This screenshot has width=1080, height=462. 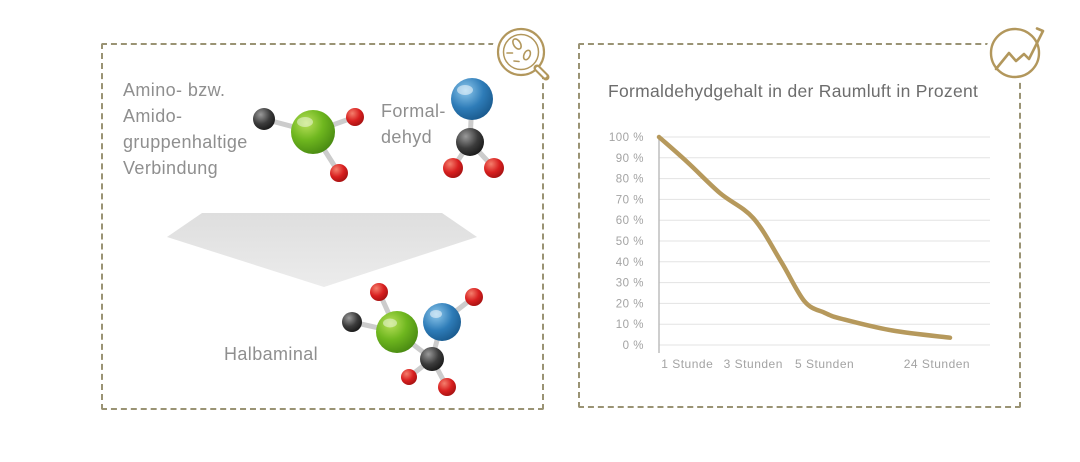 I want to click on y-tick-label: 40 %, so click(x=630, y=263).